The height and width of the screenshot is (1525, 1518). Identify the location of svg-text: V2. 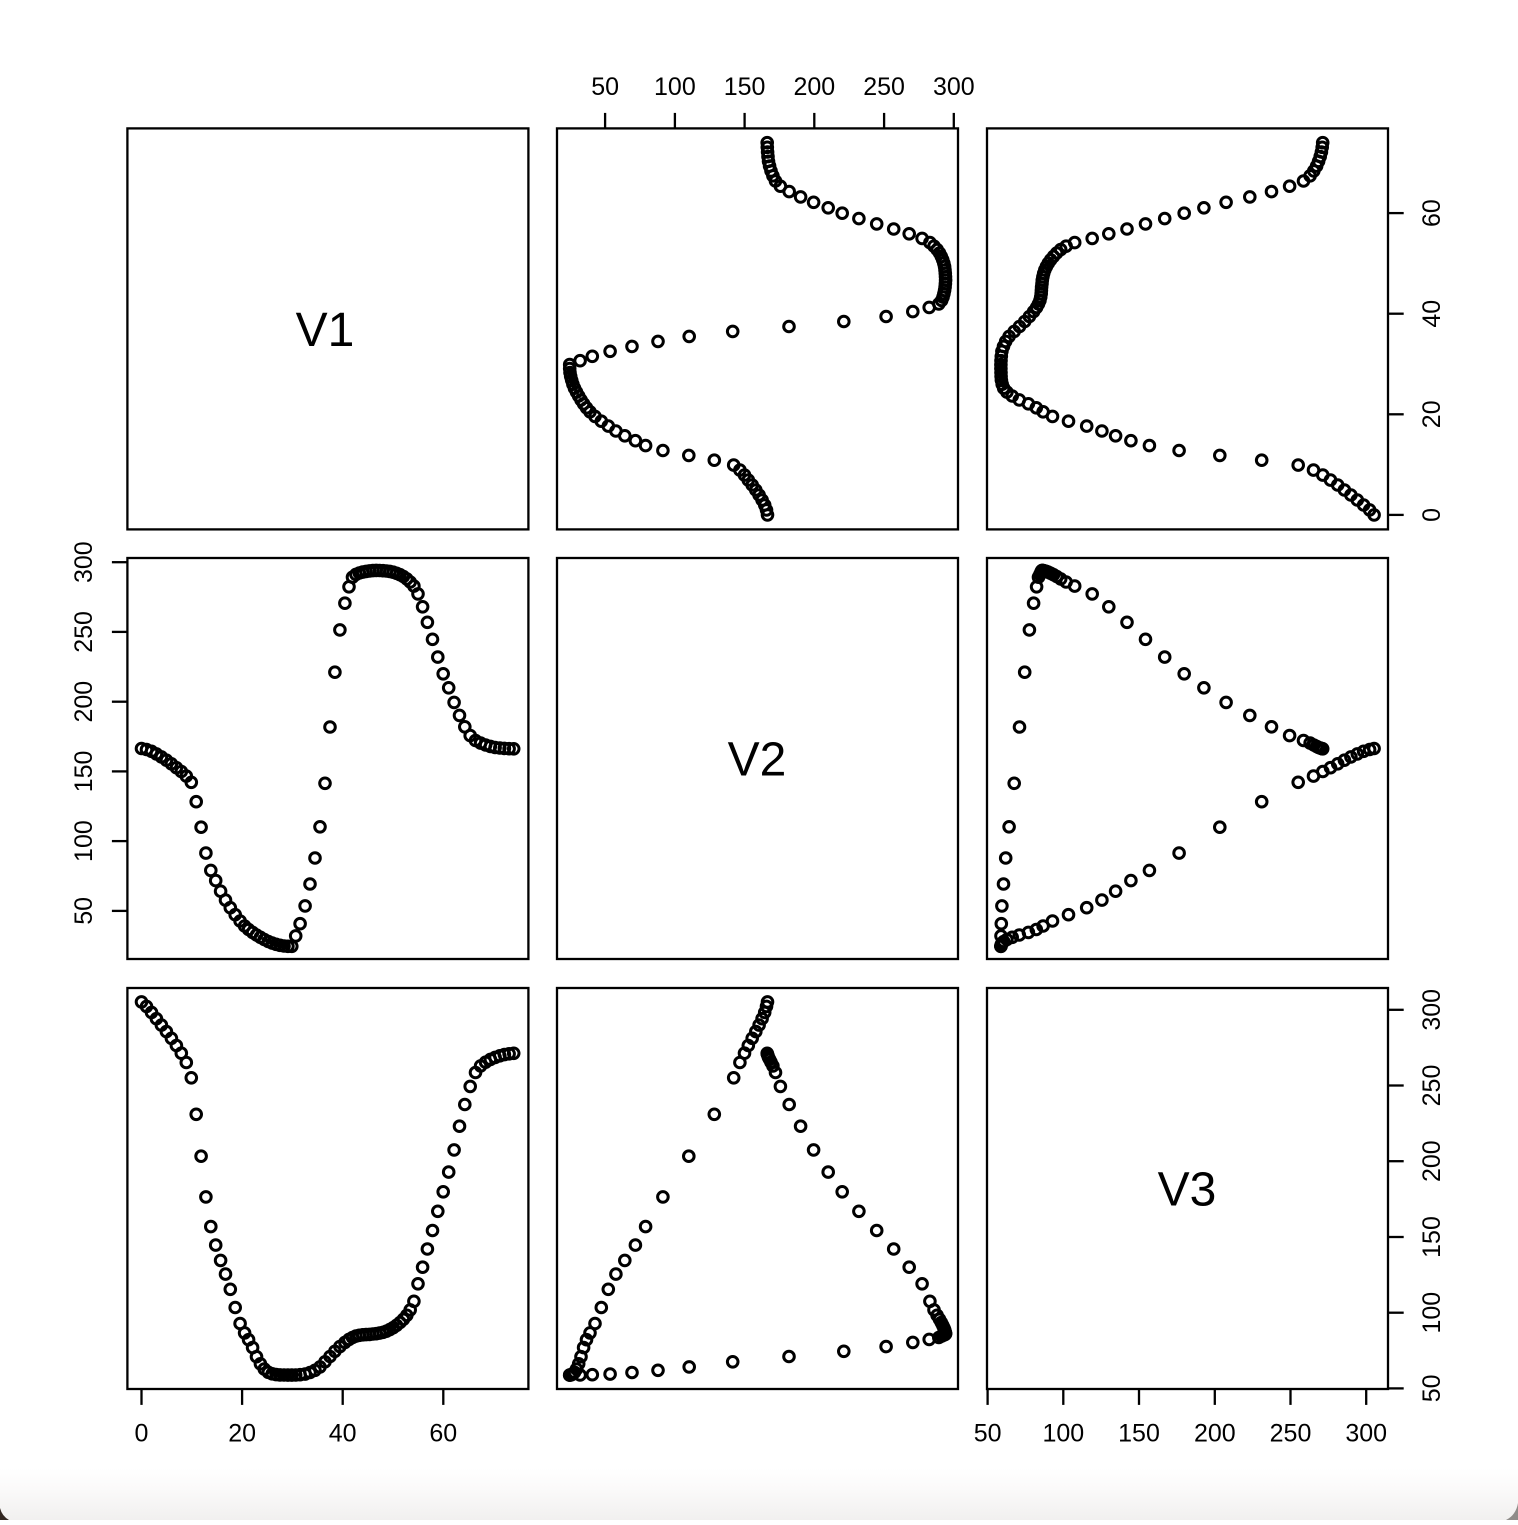
(757, 759).